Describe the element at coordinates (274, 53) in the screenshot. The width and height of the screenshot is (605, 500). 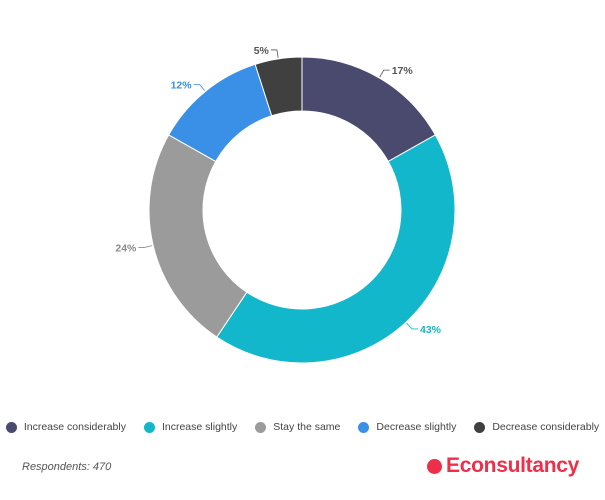
I see `leader-decrease-considerably` at that location.